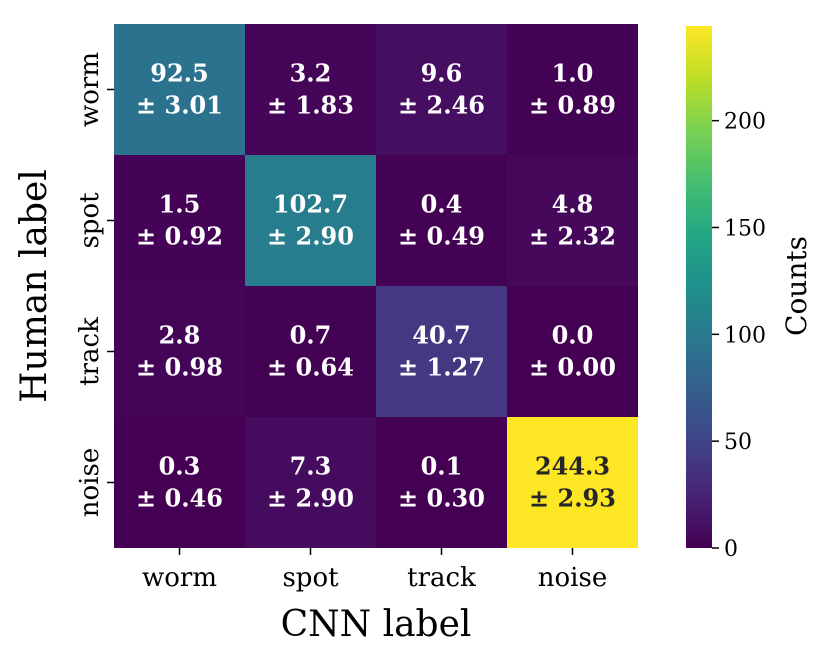 The image size is (830, 663). I want to click on cell-value-label: 244.3, so click(572, 466).